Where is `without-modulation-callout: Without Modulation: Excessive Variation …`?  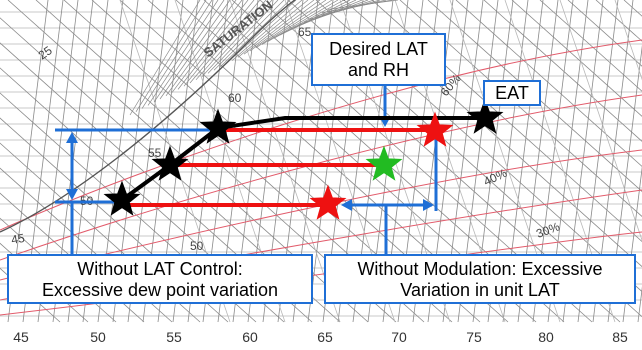 without-modulation-callout: Without Modulation: Excessive Variation … is located at coordinates (480, 279).